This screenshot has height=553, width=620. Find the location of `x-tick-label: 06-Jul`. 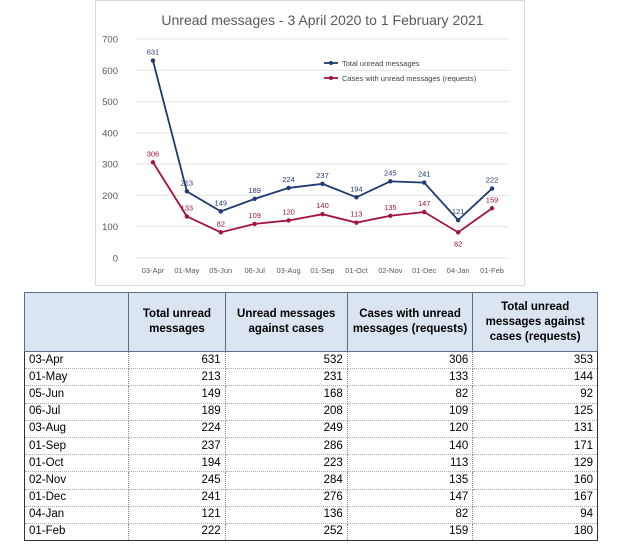

x-tick-label: 06-Jul is located at coordinates (254, 270).